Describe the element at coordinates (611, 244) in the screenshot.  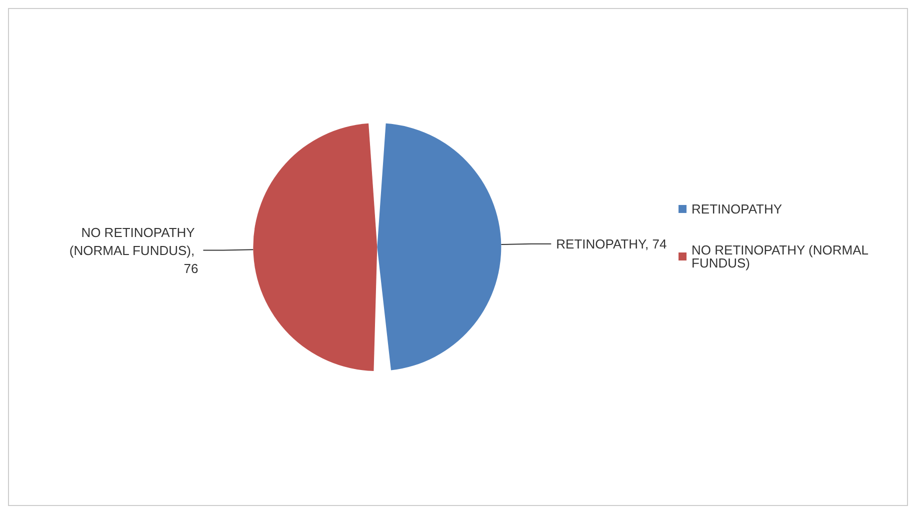
I see `data-label: RETINOPATHY, 74` at that location.